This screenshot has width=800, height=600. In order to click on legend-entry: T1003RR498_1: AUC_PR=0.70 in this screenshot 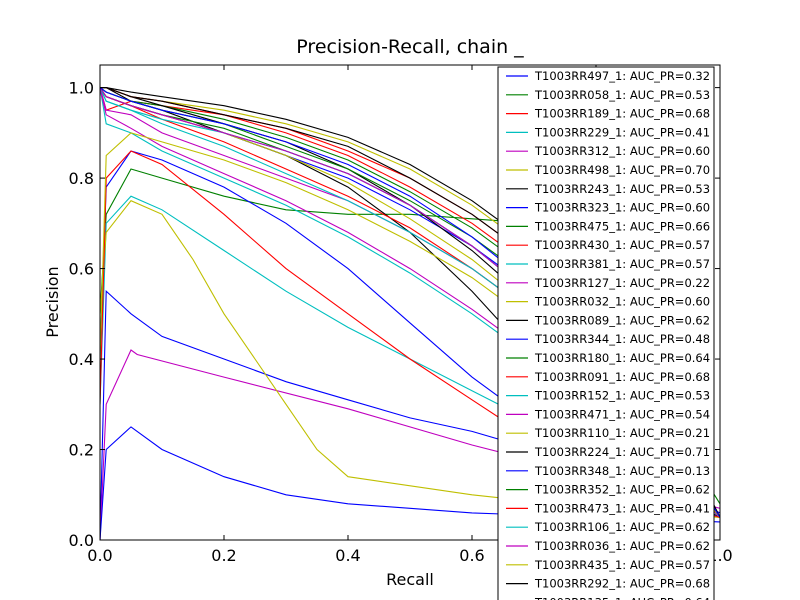, I will do `click(622, 170)`.